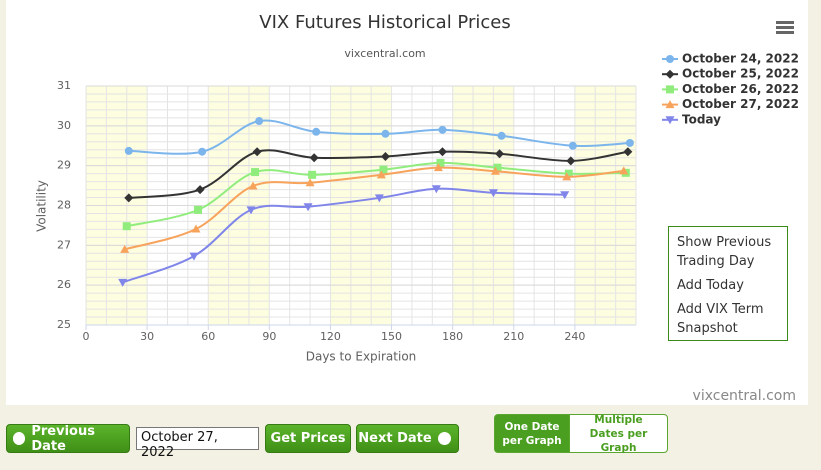 The width and height of the screenshot is (821, 470). Describe the element at coordinates (384, 53) in the screenshot. I see `chart-subtitle: vixcentral.com` at that location.